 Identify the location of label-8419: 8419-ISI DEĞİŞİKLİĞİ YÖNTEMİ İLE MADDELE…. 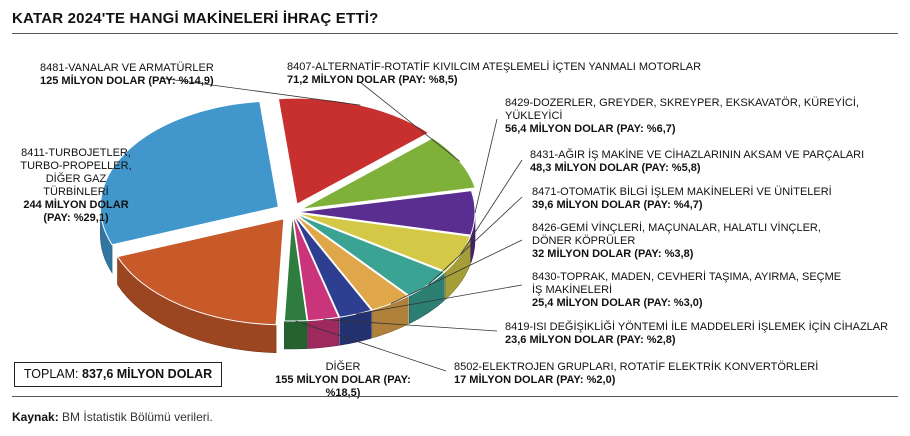
(697, 333).